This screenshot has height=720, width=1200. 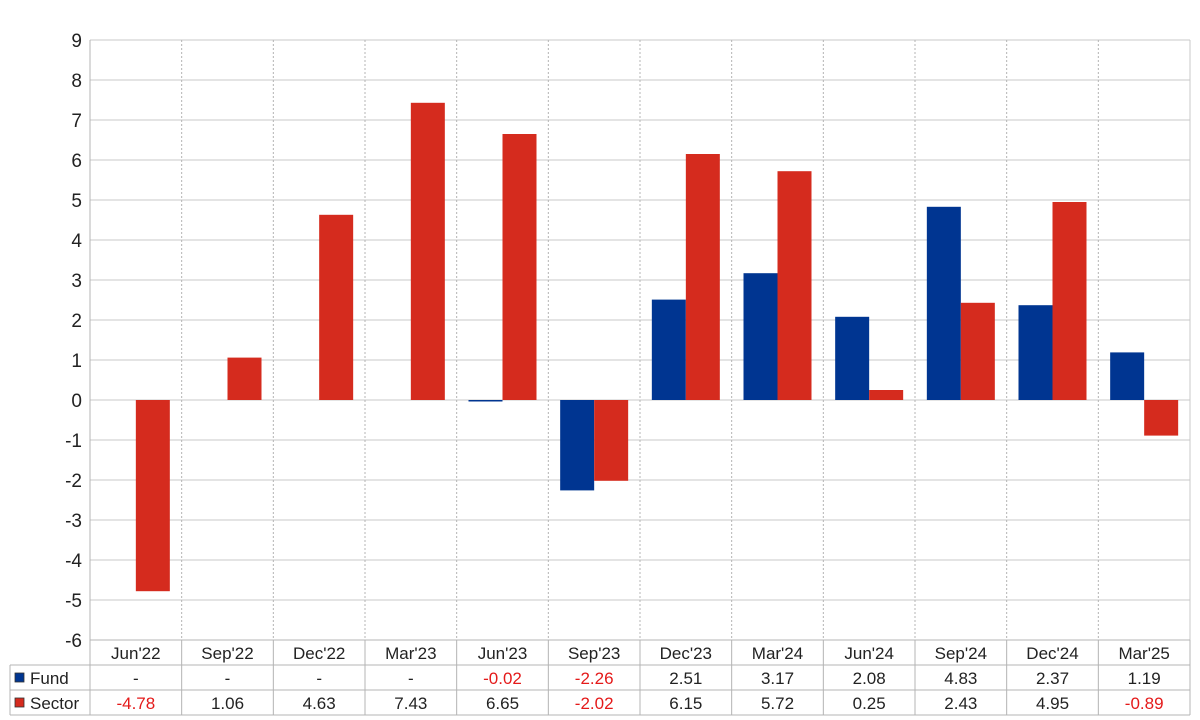 What do you see at coordinates (1052, 703) in the screenshot?
I see `data-label-sector: 4.95` at bounding box center [1052, 703].